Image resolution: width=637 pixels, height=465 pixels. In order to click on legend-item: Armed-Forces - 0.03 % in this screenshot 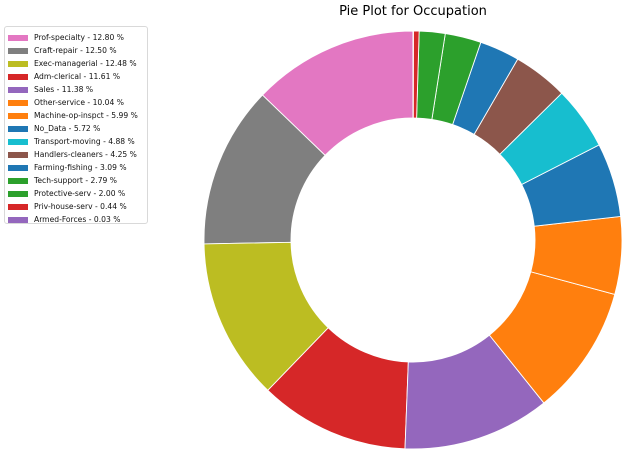, I will do `click(77, 219)`.